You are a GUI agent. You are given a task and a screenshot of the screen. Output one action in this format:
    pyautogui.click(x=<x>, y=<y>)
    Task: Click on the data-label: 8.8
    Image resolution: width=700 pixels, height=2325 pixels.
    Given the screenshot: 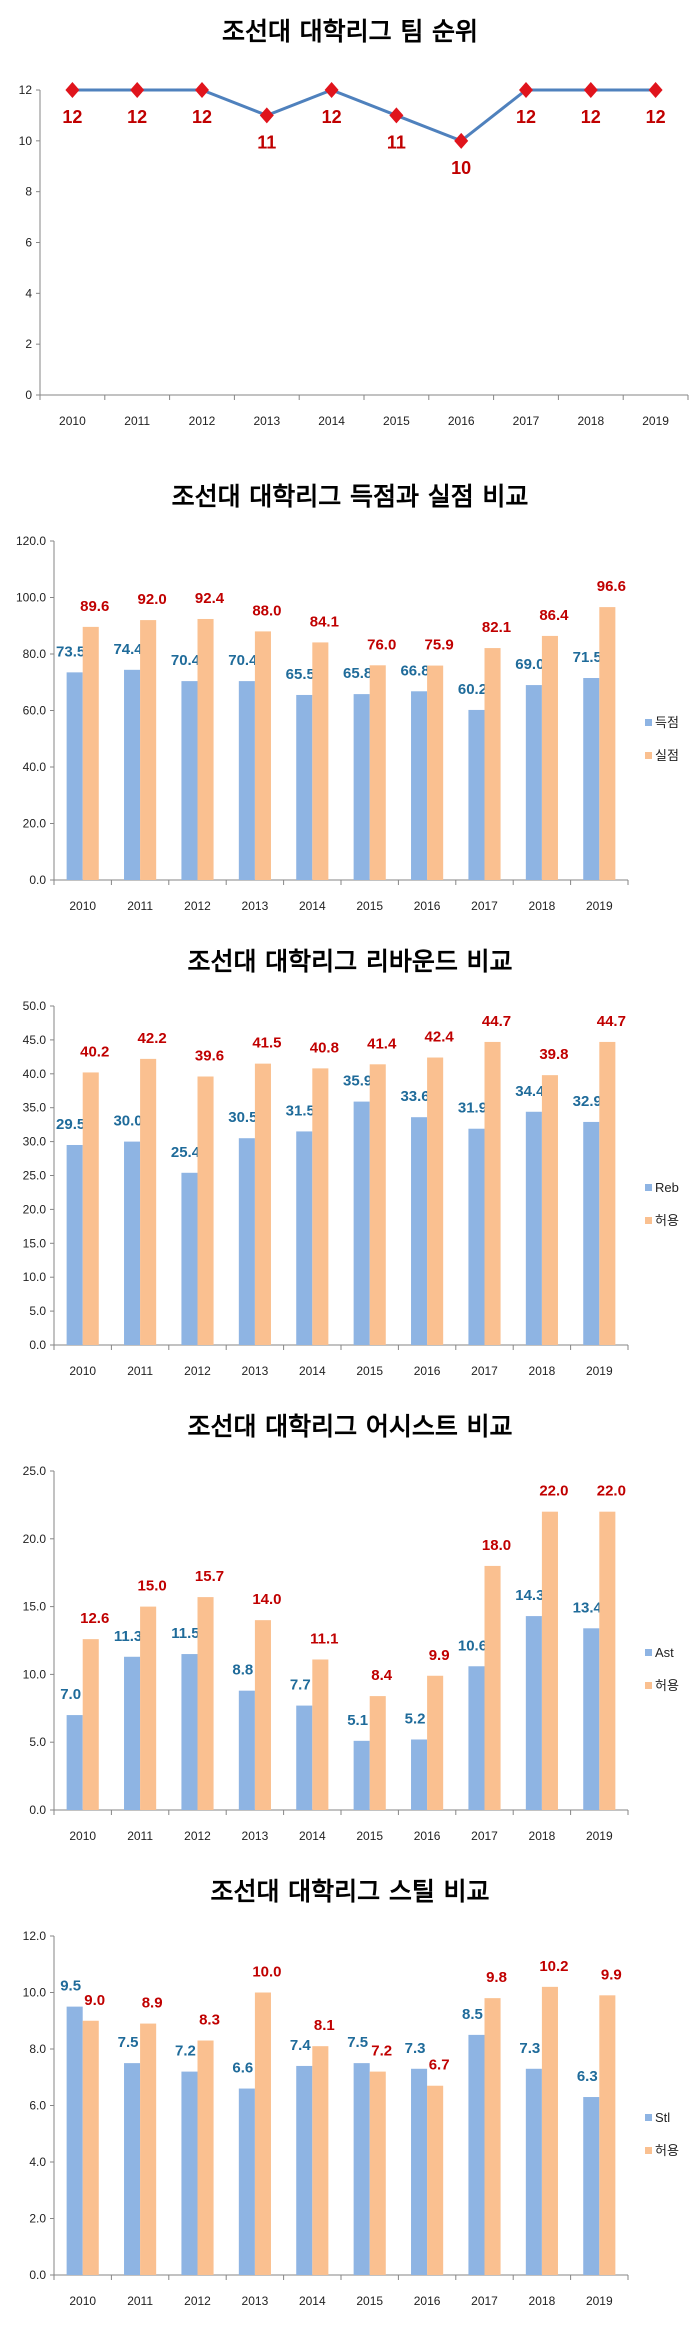 What is the action you would take?
    pyautogui.click(x=242, y=1670)
    